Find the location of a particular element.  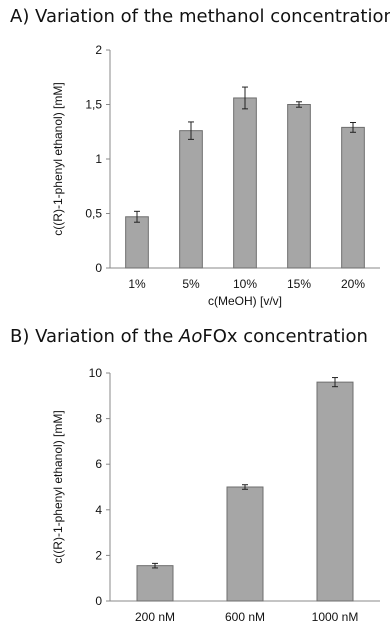

chart-b-y-tick-label: 6 is located at coordinates (98, 464).